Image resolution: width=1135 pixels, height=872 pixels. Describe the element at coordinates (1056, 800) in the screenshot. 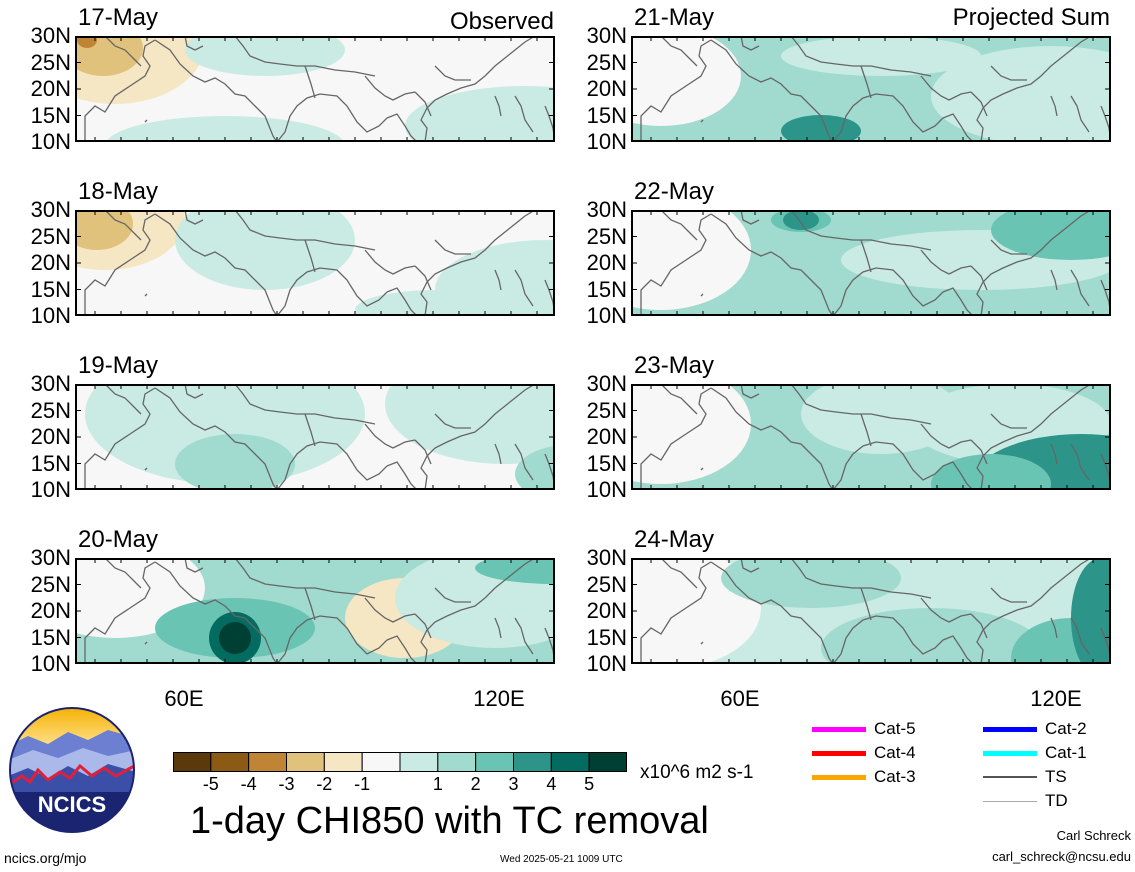

I see `legend-label-td: TD` at that location.